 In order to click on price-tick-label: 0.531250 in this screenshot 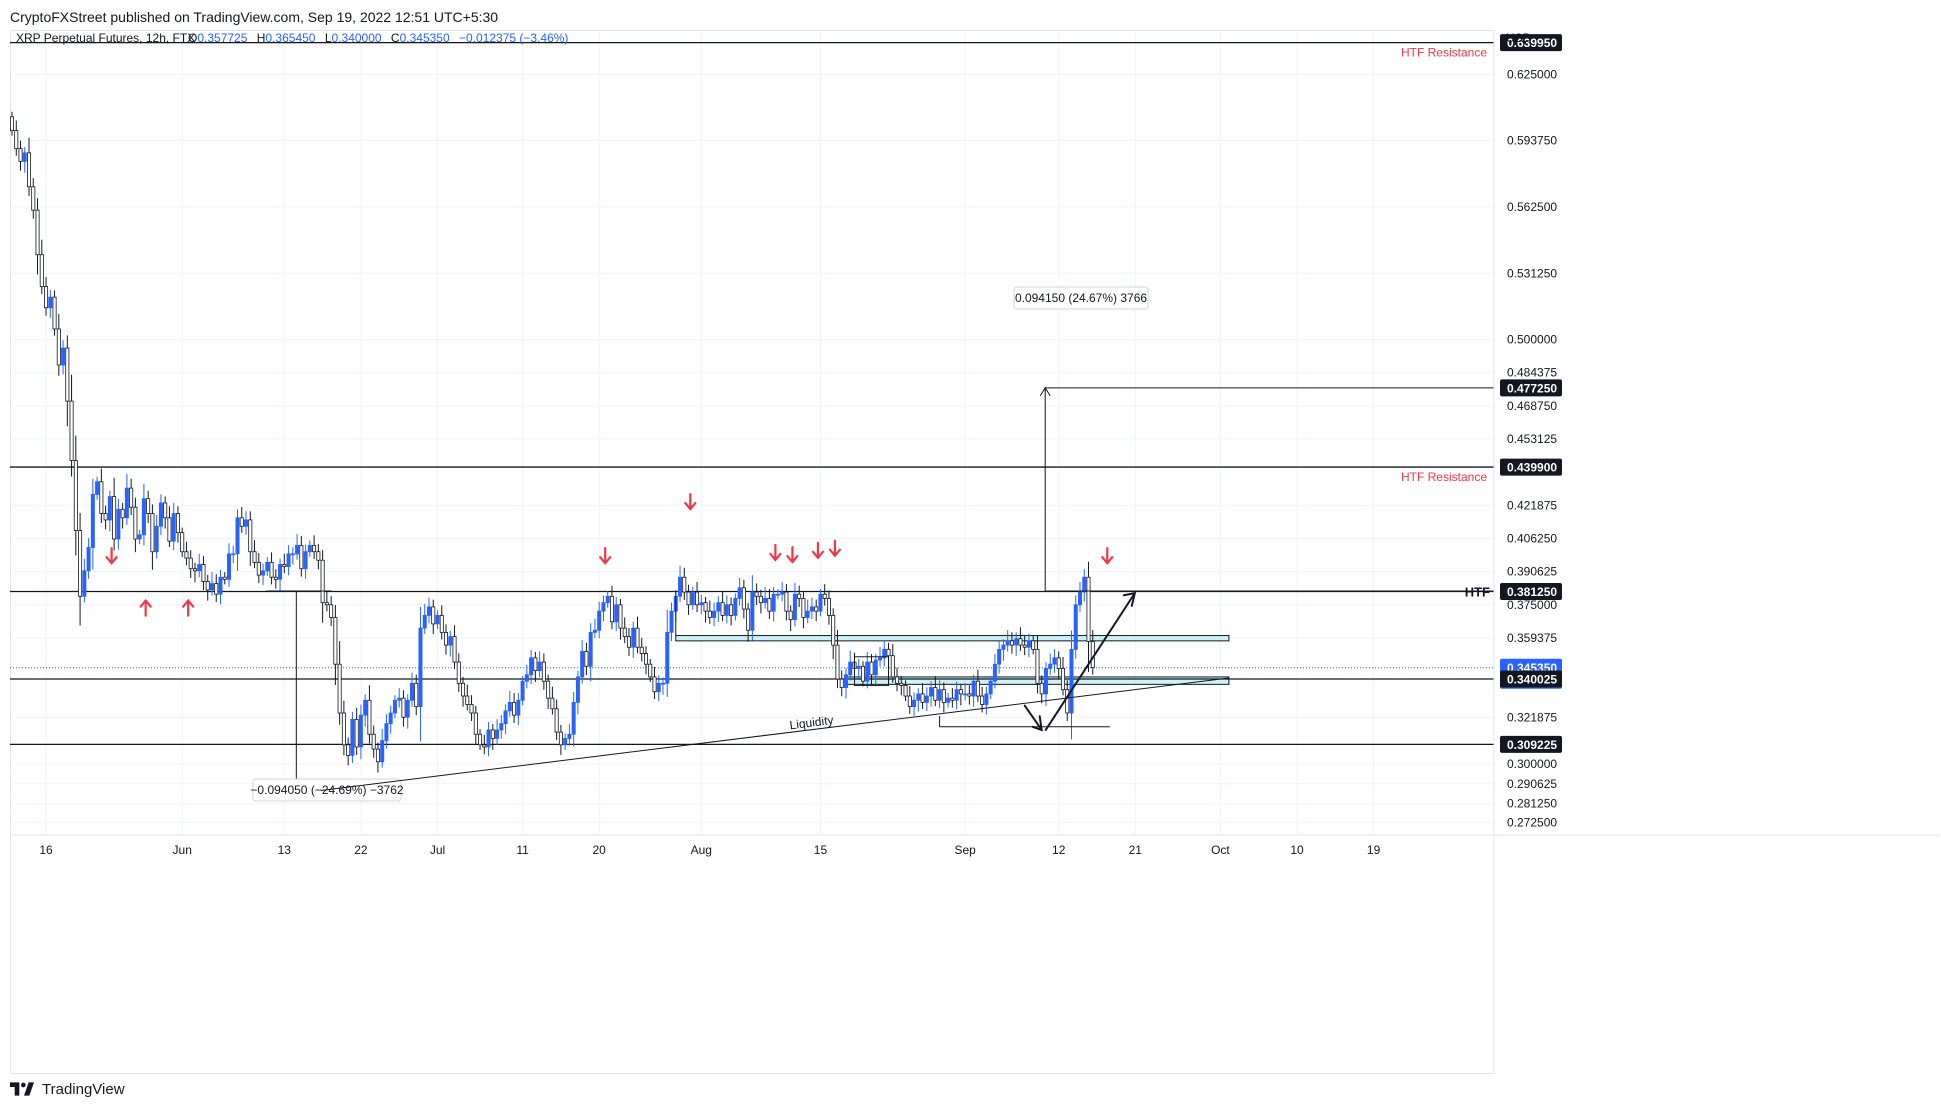, I will do `click(1532, 273)`.